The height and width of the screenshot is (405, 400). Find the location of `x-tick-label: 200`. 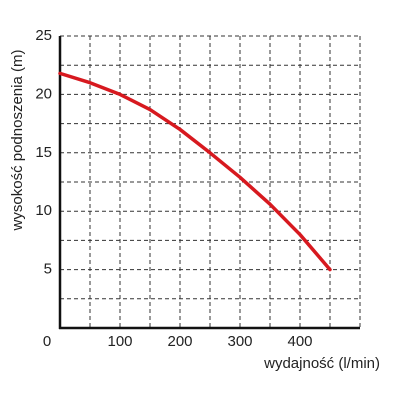

x-tick-label: 200 is located at coordinates (179, 341).